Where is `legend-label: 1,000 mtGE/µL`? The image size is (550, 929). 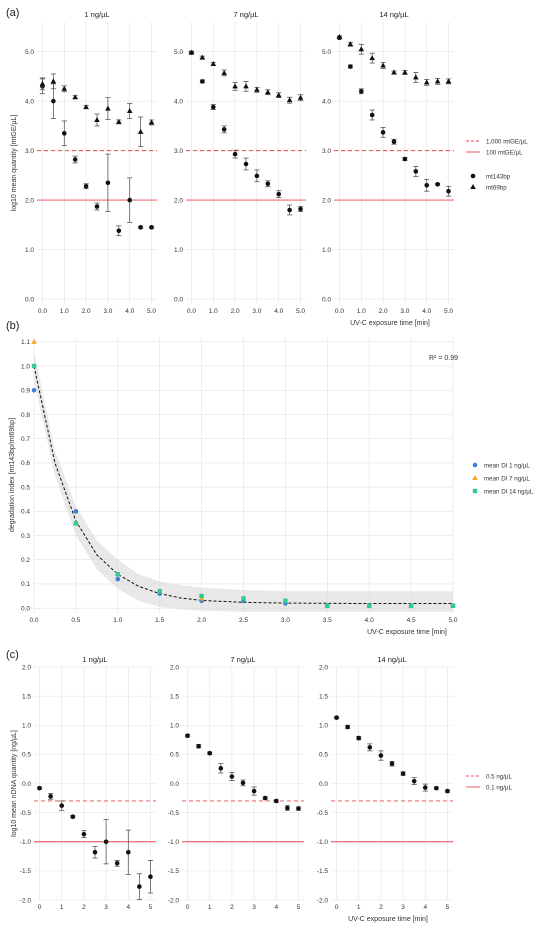 legend-label: 1,000 mtGE/µL is located at coordinates (507, 141).